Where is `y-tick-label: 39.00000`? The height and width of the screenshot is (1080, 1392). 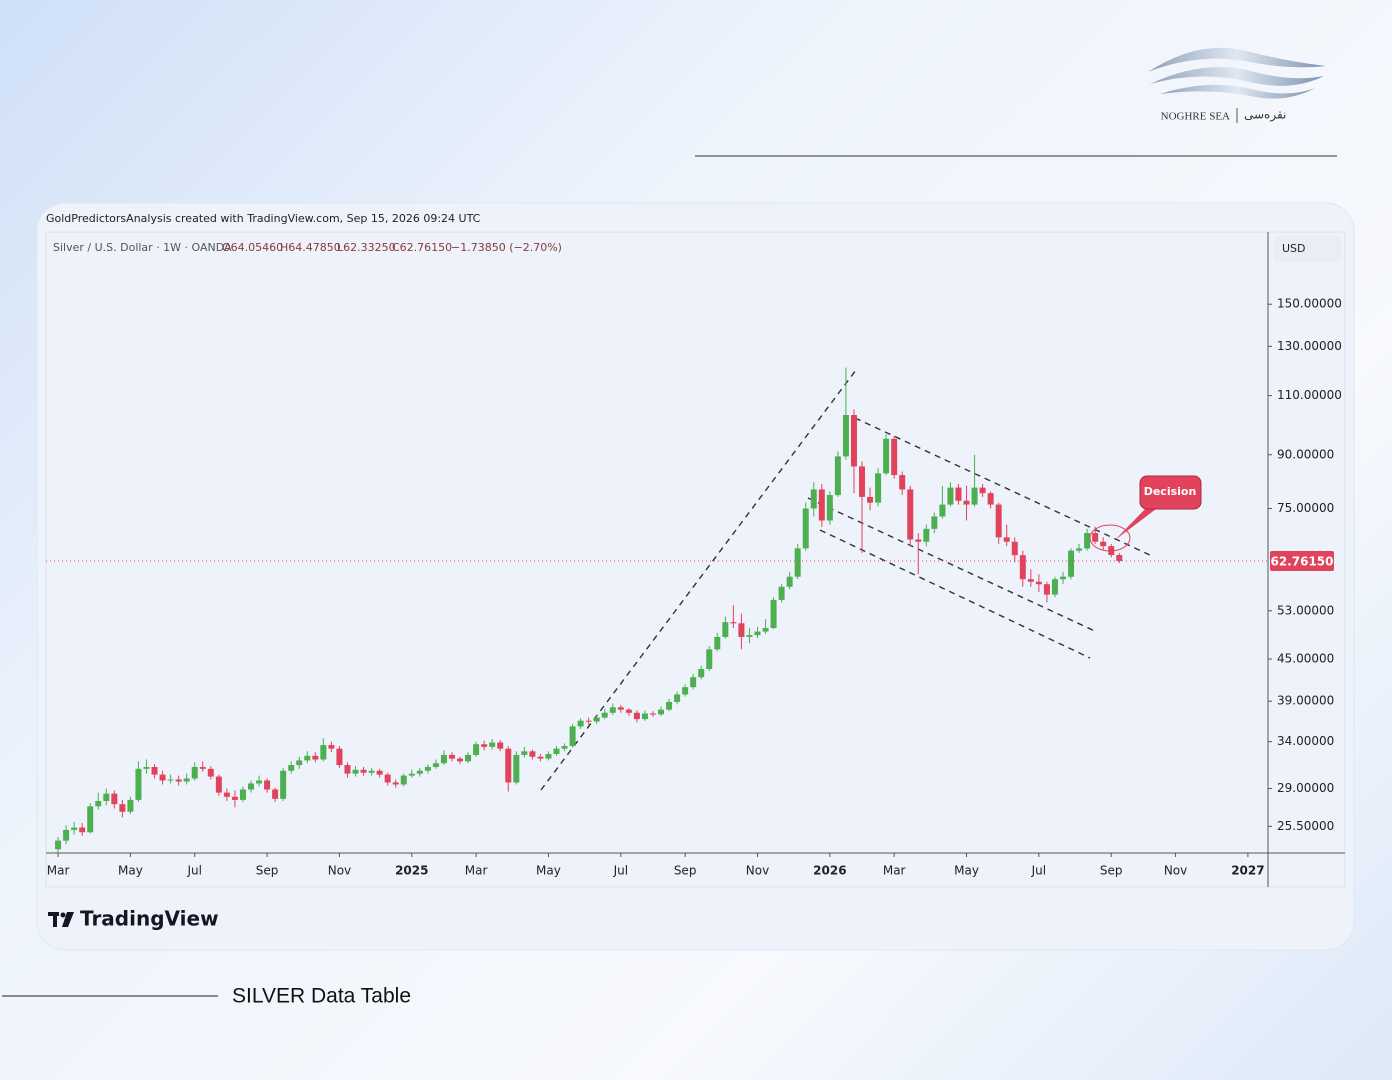 y-tick-label: 39.00000 is located at coordinates (1305, 701).